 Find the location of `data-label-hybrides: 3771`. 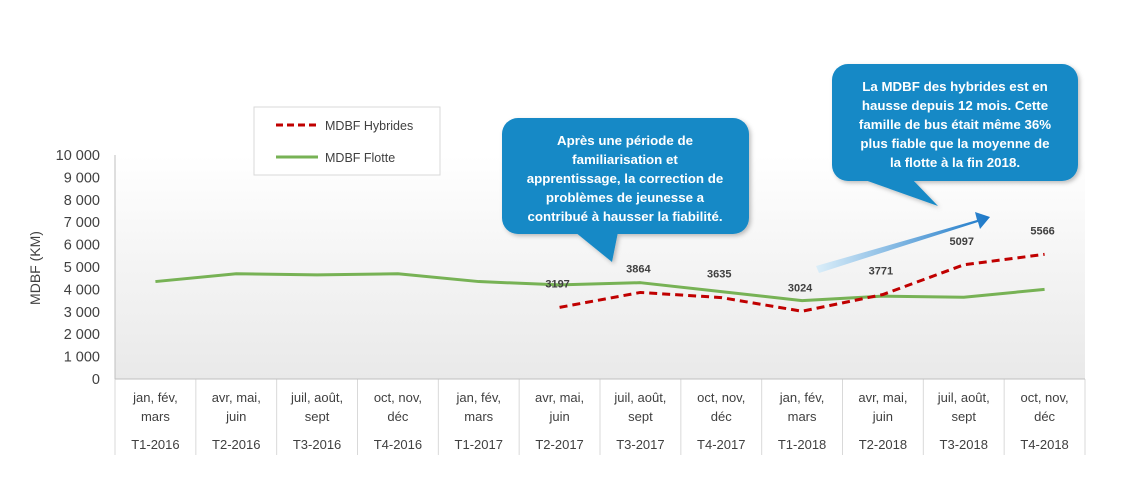

data-label-hybrides: 3771 is located at coordinates (881, 272).